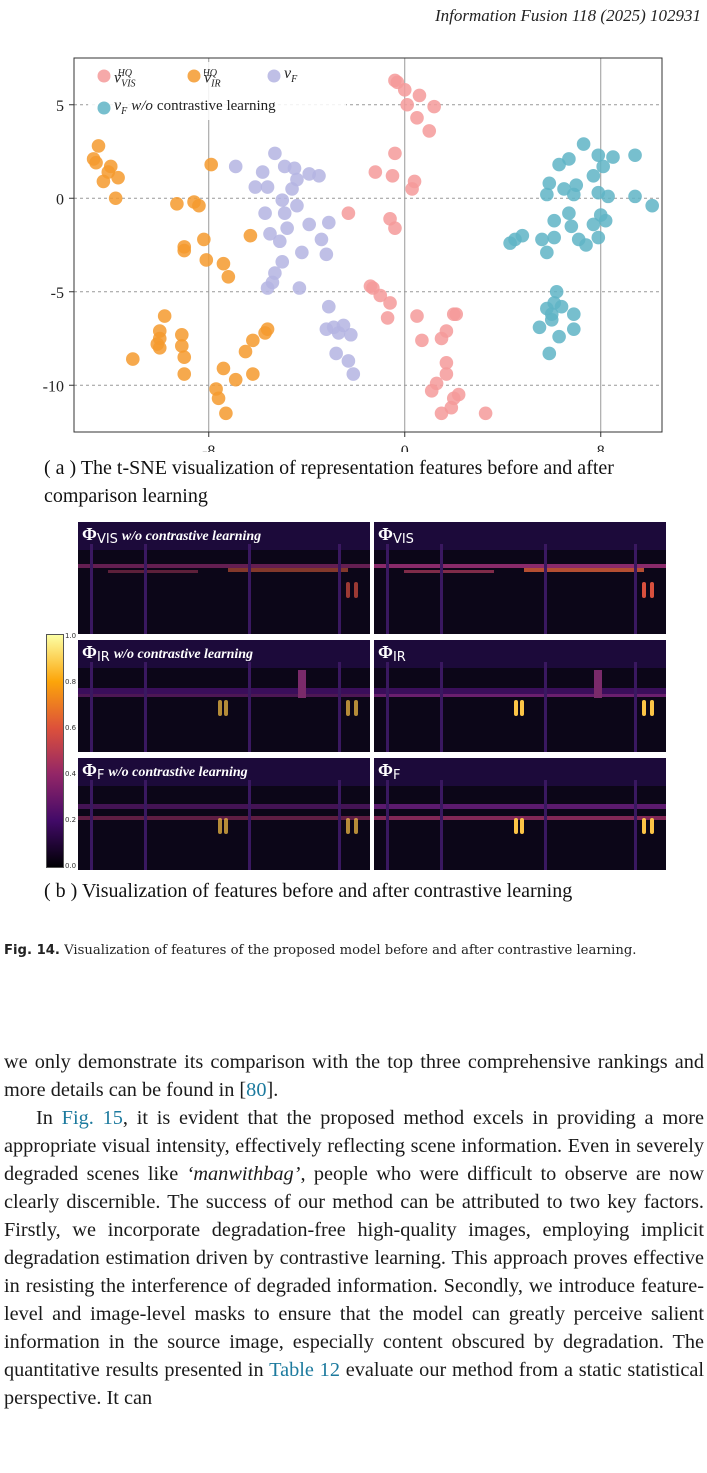 This screenshot has height=1473, width=707. What do you see at coordinates (243, 1174) in the screenshot?
I see `scene-name: ‘manwithbag’` at bounding box center [243, 1174].